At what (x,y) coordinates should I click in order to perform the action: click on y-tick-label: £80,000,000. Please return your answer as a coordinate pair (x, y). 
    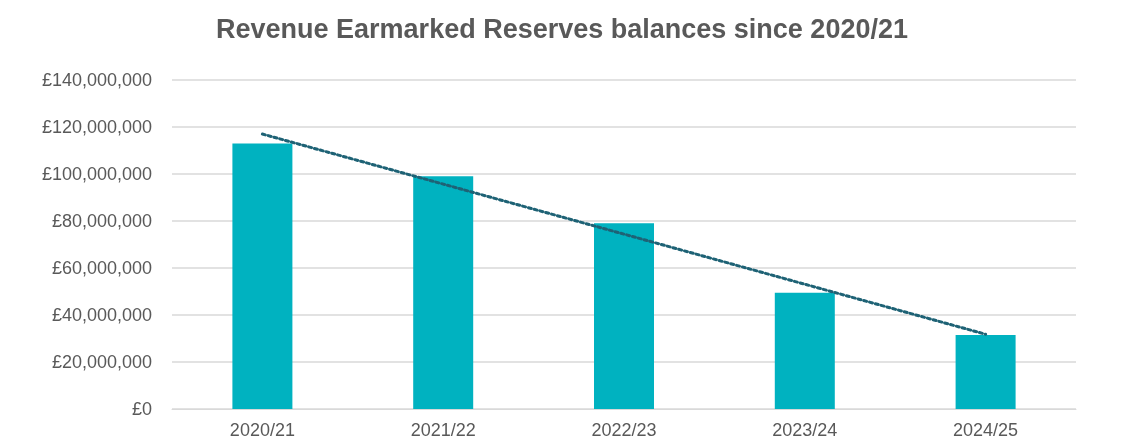
    Looking at the image, I should click on (101, 221).